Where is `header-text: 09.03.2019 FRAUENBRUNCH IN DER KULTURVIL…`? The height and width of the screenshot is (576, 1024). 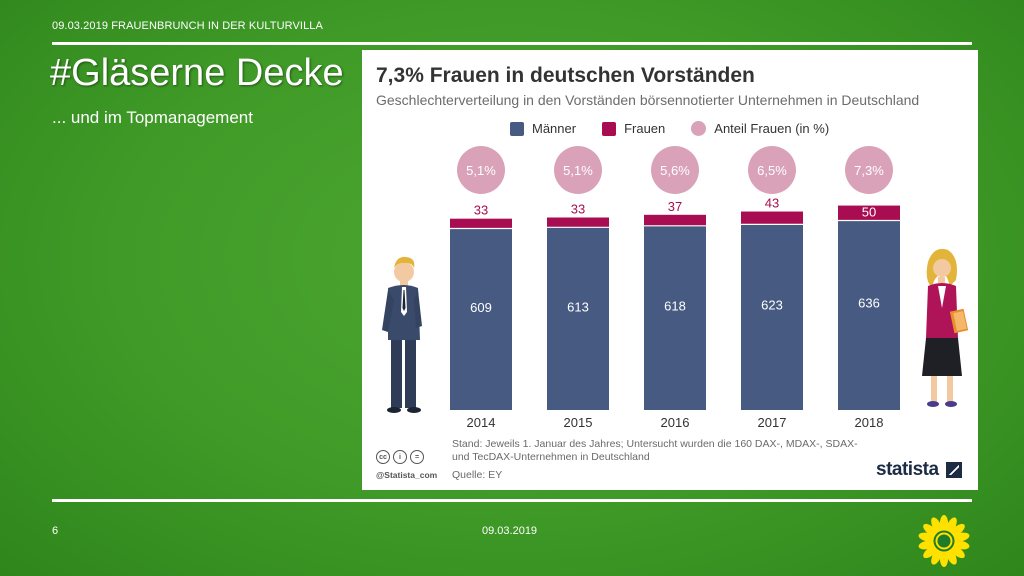
header-text: 09.03.2019 FRAUENBRUNCH IN DER KULTURVIL… is located at coordinates (187, 26).